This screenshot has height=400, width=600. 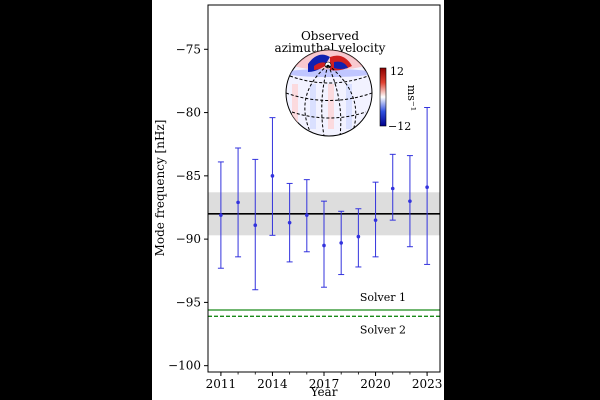 I want to click on colorbar-min-label: −12, so click(x=399, y=126).